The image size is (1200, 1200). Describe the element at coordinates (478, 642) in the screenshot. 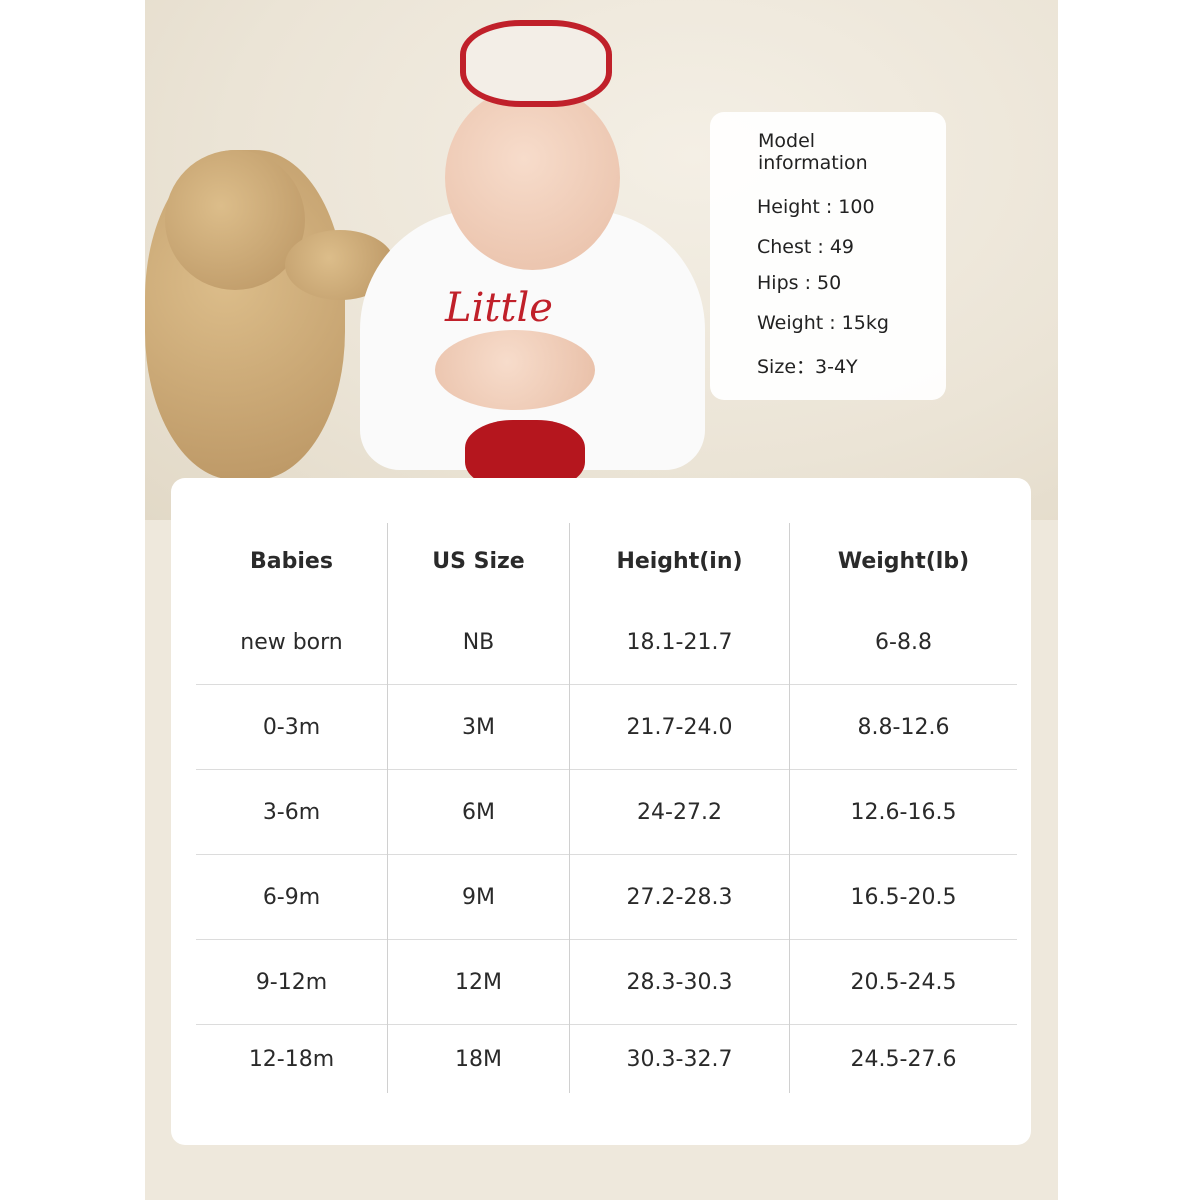

I see `cell-us-size: NB` at that location.